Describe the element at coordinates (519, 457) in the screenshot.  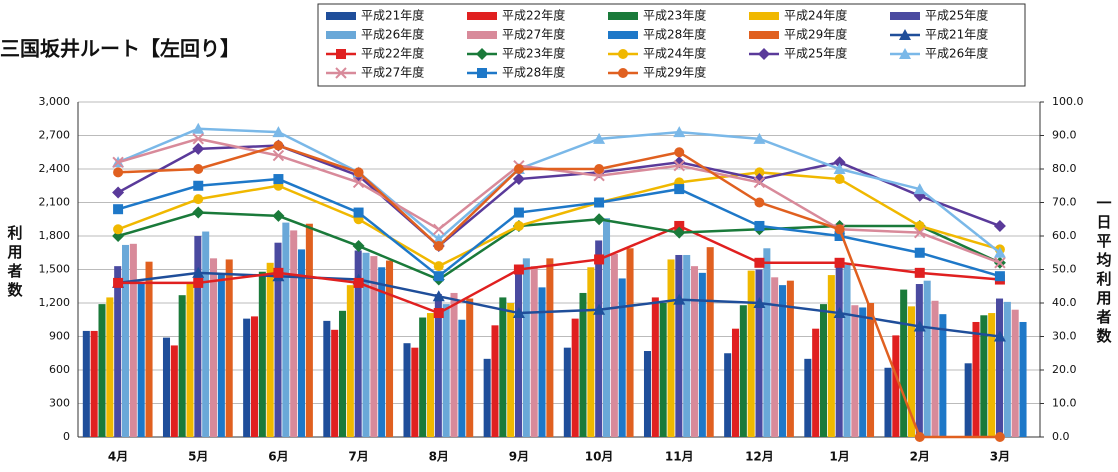
I see `x-tick-label: 9月` at that location.